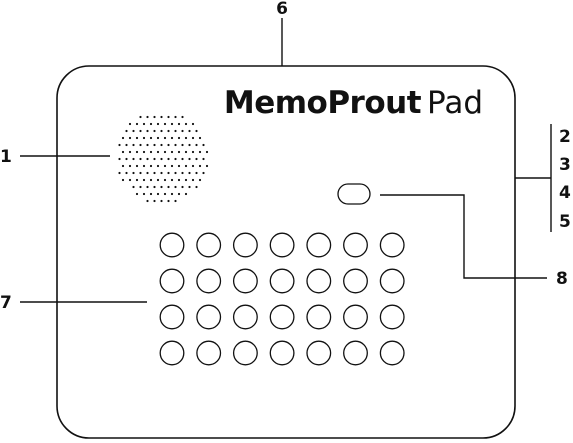 The image size is (573, 443). I want to click on callout-4: 4, so click(565, 193).